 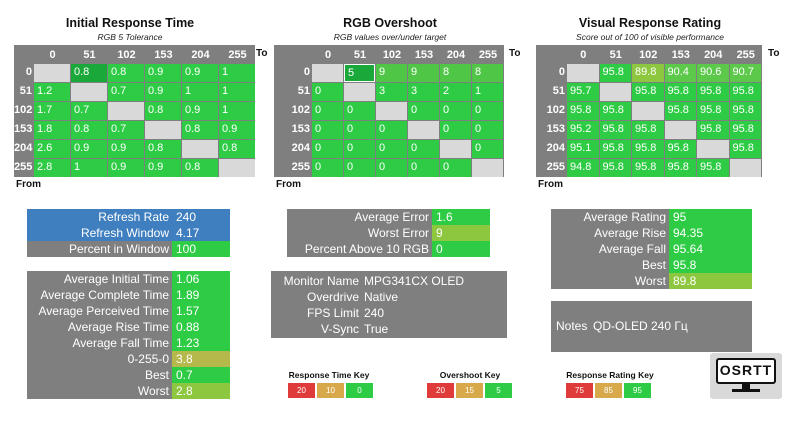 What do you see at coordinates (680, 55) in the screenshot?
I see `column-header: 153` at bounding box center [680, 55].